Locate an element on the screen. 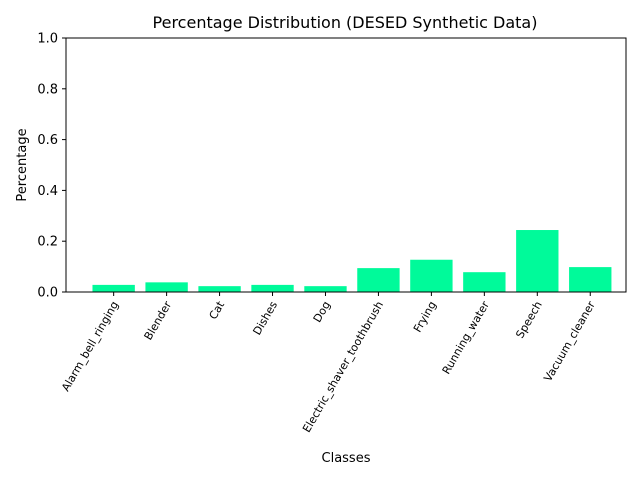 This screenshot has height=480, width=640. bar-speech is located at coordinates (537, 261).